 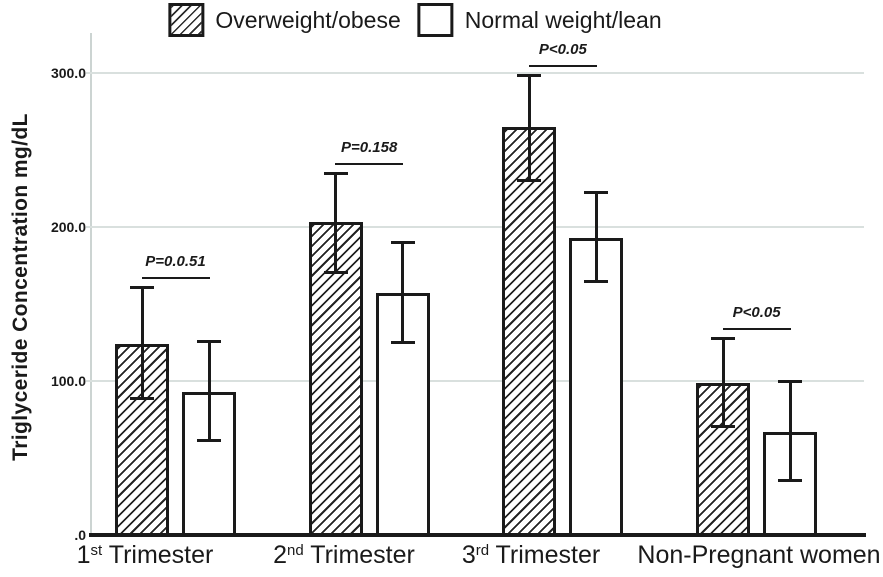 What do you see at coordinates (175, 262) in the screenshot?
I see `p-value-label: P=0.0.51` at bounding box center [175, 262].